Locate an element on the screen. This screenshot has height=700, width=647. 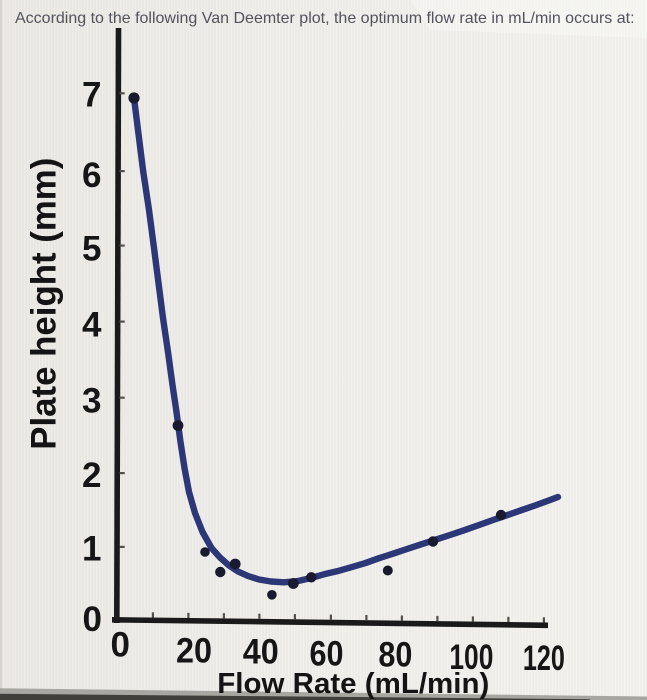
svg-text: 60 is located at coordinates (327, 654).